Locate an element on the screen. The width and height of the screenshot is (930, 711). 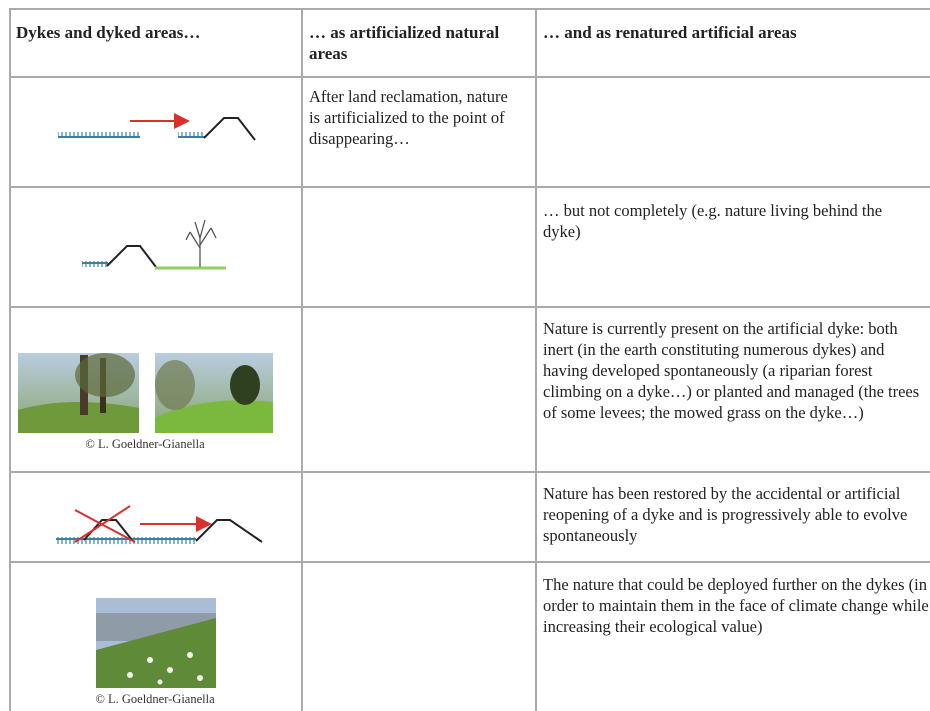
header-cell: … and as renatured artificial areas is located at coordinates (670, 32).